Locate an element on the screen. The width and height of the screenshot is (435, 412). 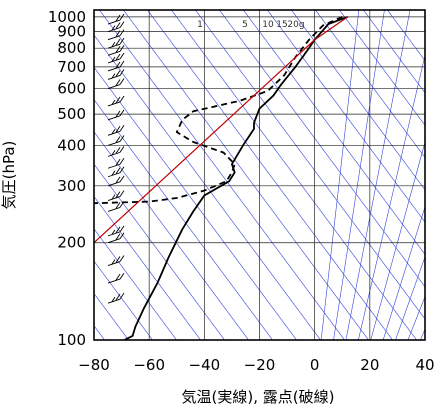
x-tick-label: −80 is located at coordinates (94, 365).